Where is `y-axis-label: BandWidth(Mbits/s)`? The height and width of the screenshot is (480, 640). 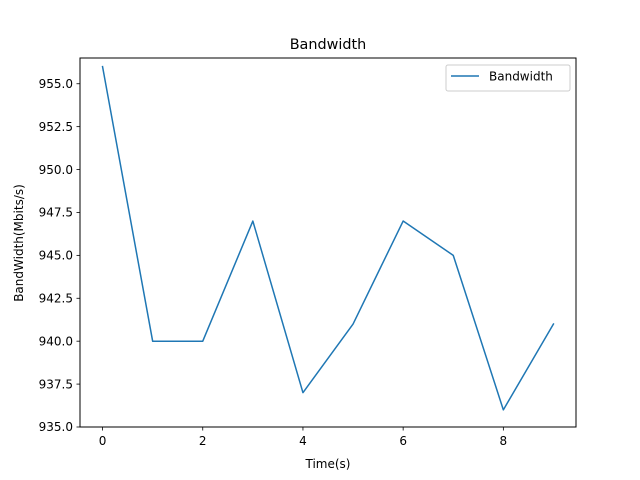 y-axis-label: BandWidth(Mbits/s) is located at coordinates (19, 243).